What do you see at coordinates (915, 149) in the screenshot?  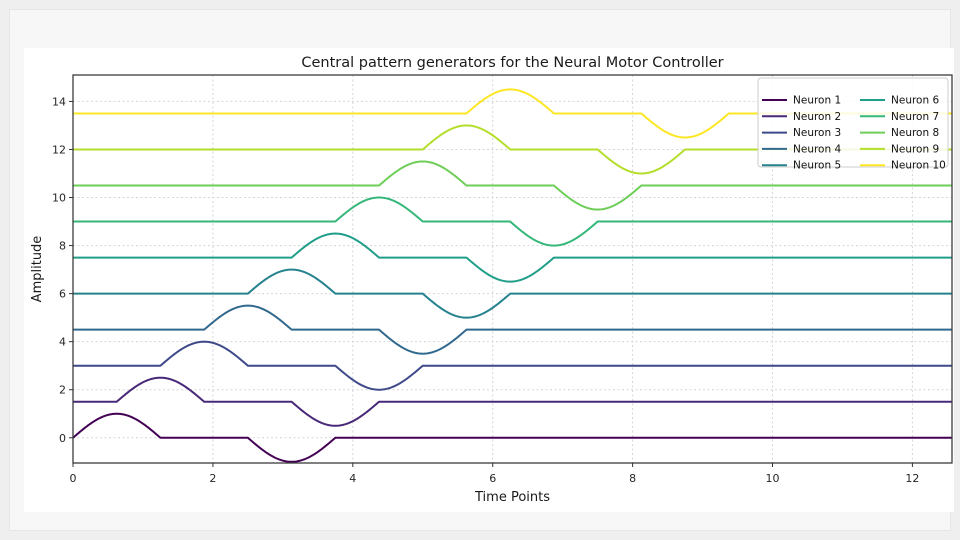 I see `legend-item-label: Neuron 9` at bounding box center [915, 149].